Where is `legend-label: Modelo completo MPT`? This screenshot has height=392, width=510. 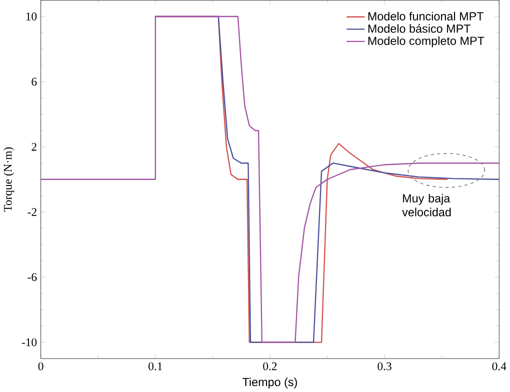 legend-label: Modelo completo MPT is located at coordinates (426, 42).